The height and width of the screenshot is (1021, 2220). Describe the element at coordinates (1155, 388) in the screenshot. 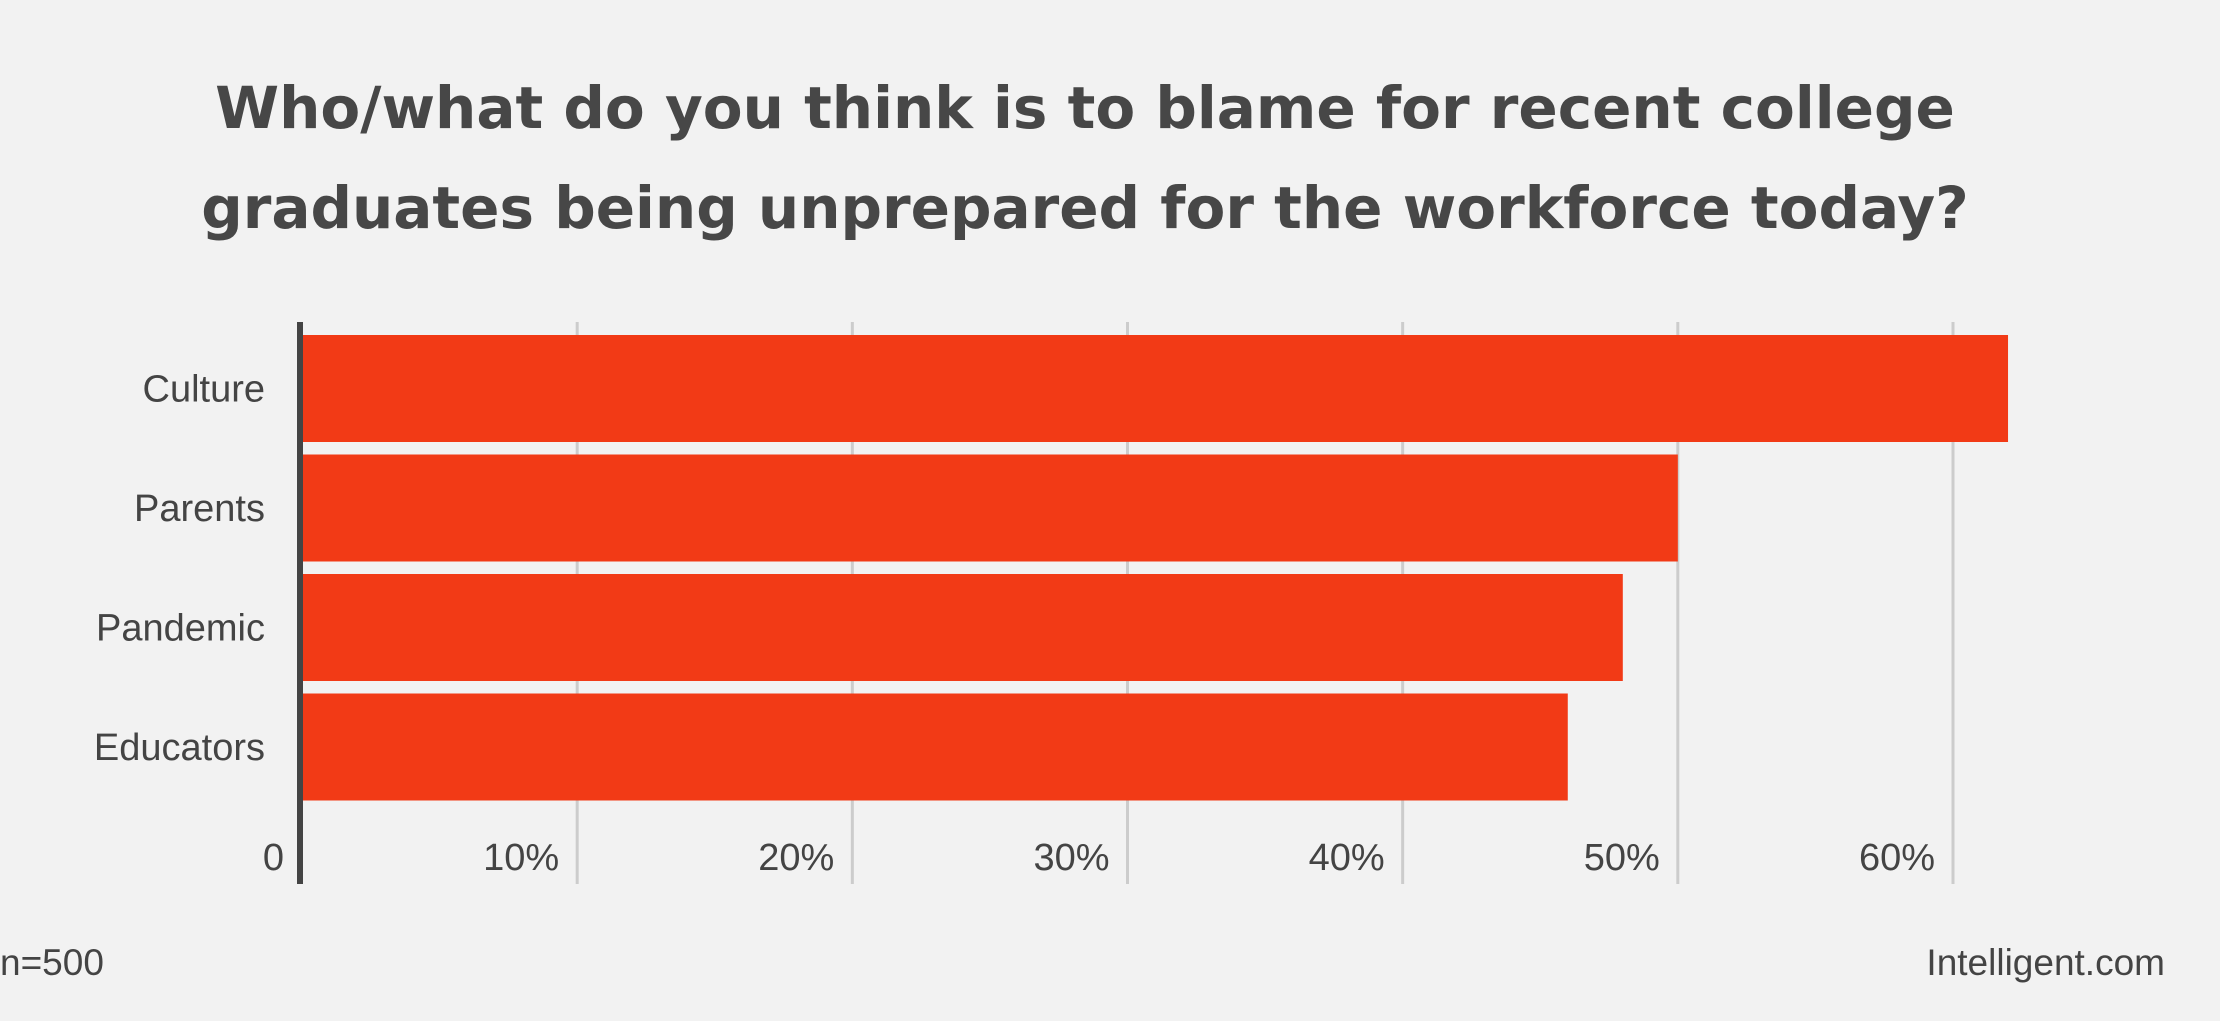

I see `bar-culture` at that location.